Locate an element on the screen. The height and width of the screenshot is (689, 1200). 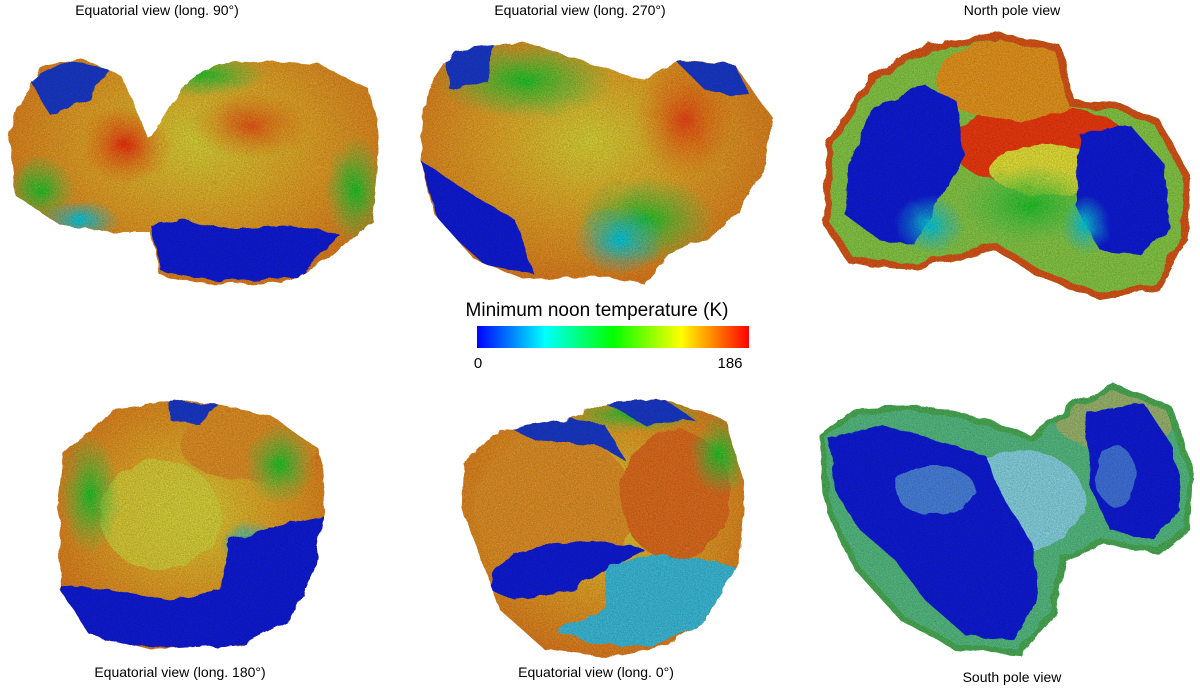
view-label-long-90: Equatorial view (long. 90°) is located at coordinates (157, 10).